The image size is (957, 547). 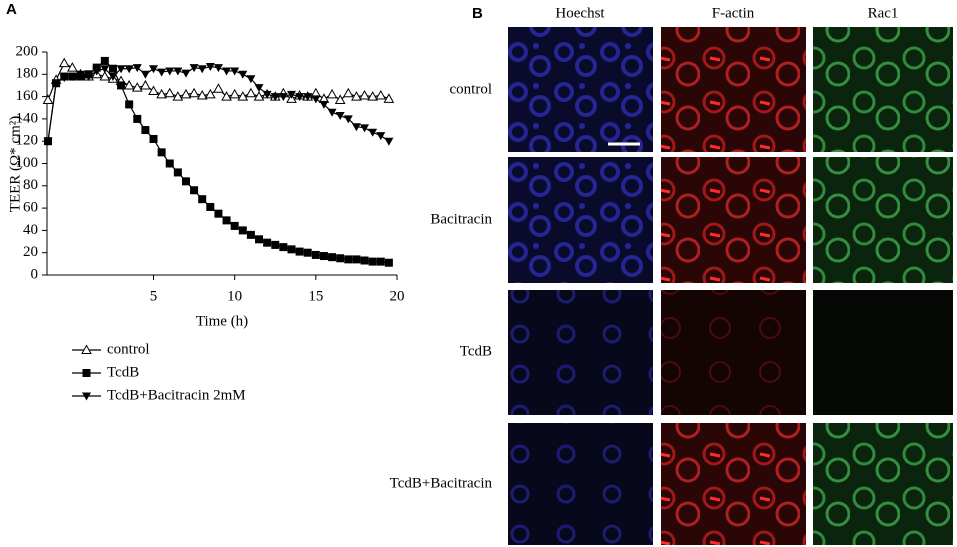 I want to click on x-axis-title: Time (h), so click(x=222, y=321).